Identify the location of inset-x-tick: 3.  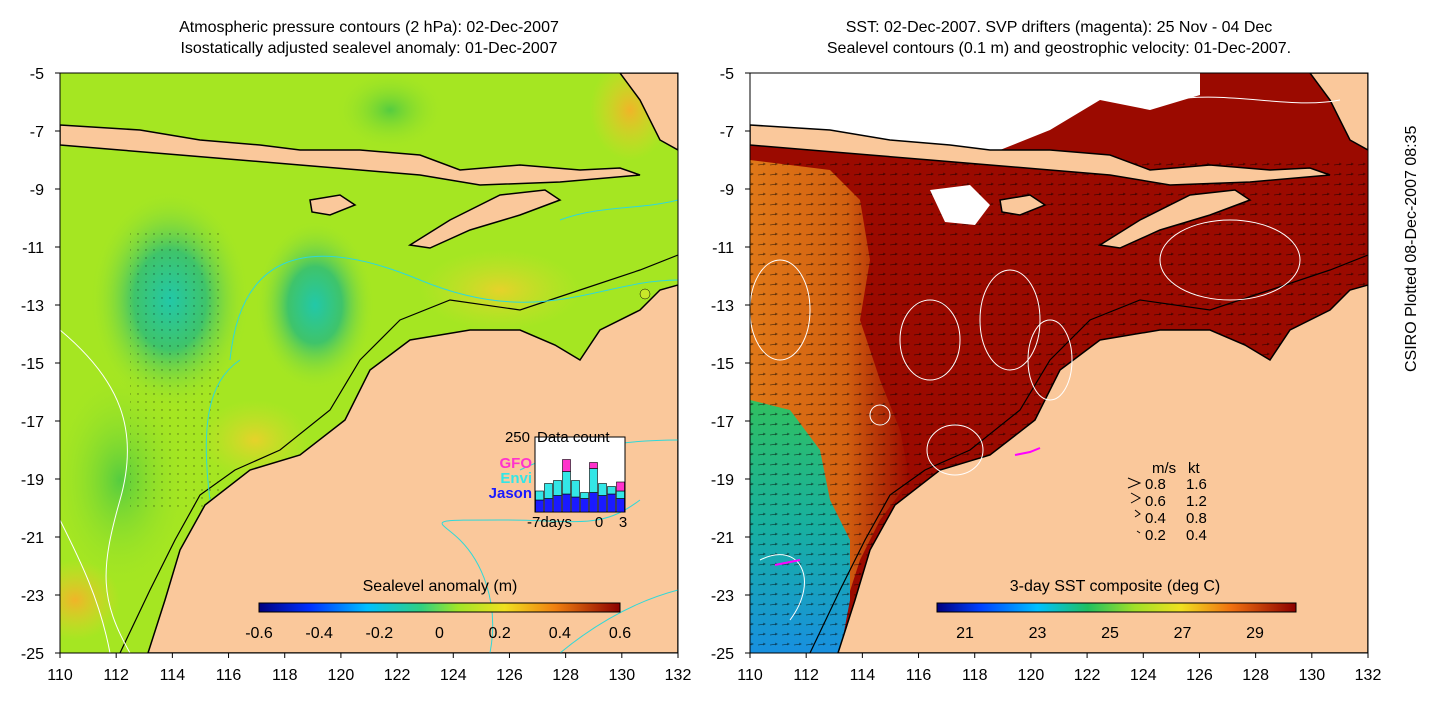
(623, 522).